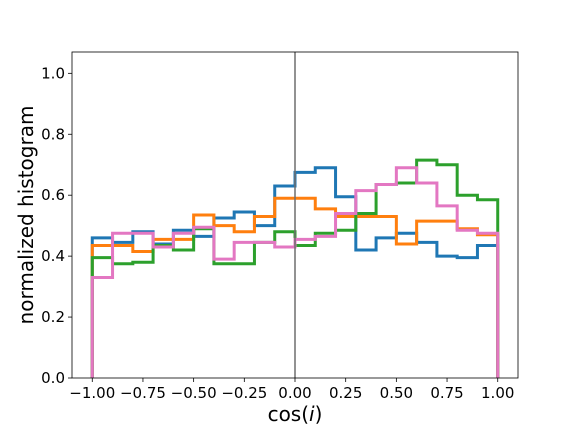 The height and width of the screenshot is (432, 576). What do you see at coordinates (53, 378) in the screenshot?
I see `y-tick-label: 0.0` at bounding box center [53, 378].